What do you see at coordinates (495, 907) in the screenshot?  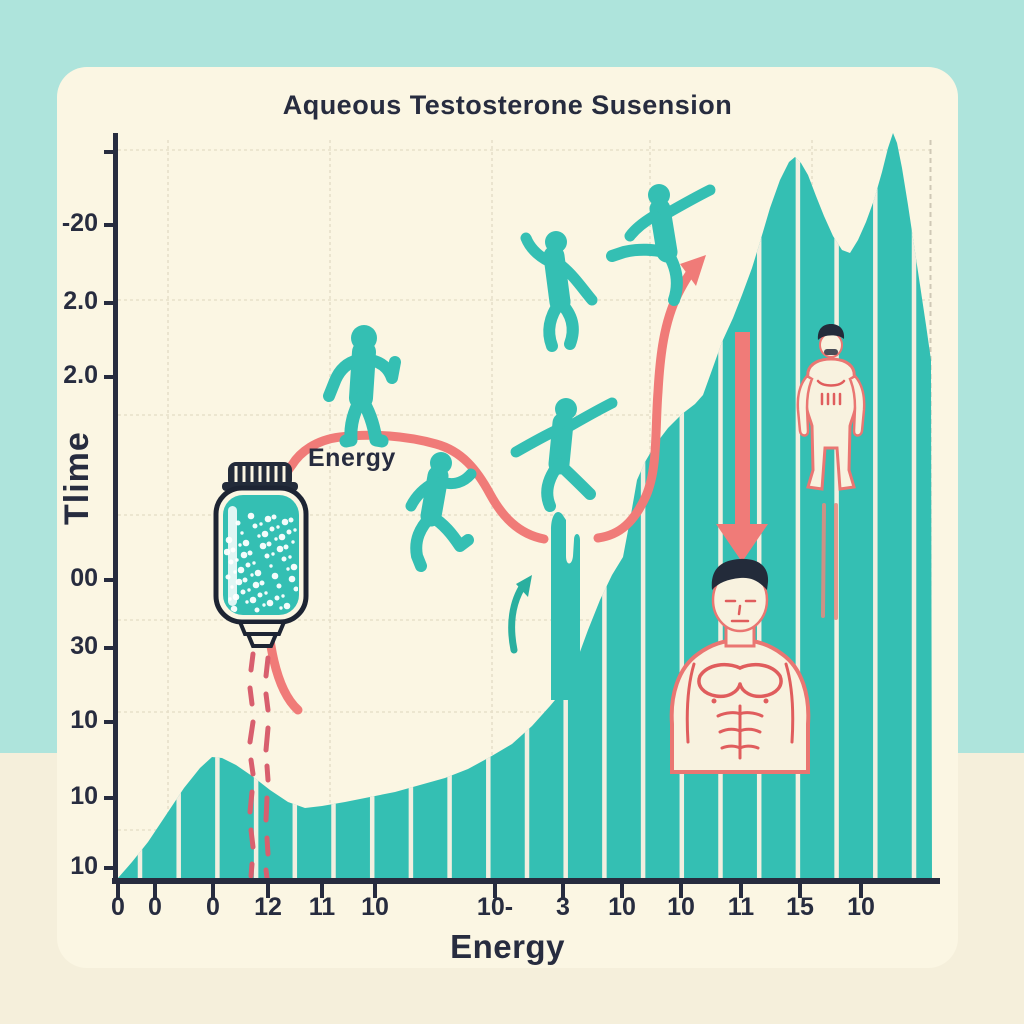 I see `x-tick-label: 10-` at bounding box center [495, 907].